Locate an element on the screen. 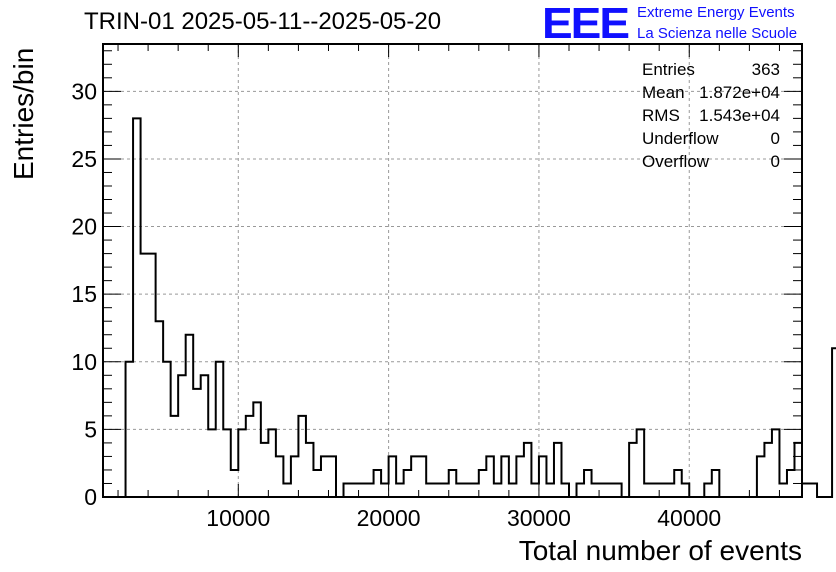 This screenshot has width=836, height=572. stats-value: 363 is located at coordinates (765, 69).